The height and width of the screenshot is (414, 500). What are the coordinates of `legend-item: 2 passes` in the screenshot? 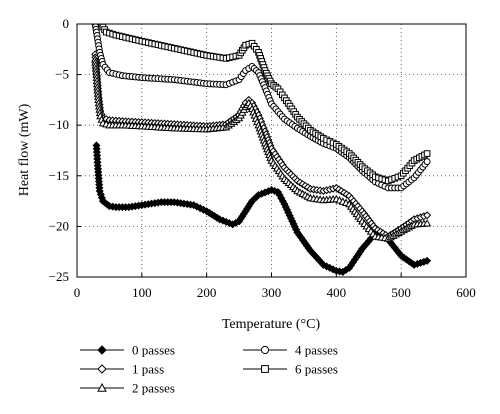 It's located at (127, 388).